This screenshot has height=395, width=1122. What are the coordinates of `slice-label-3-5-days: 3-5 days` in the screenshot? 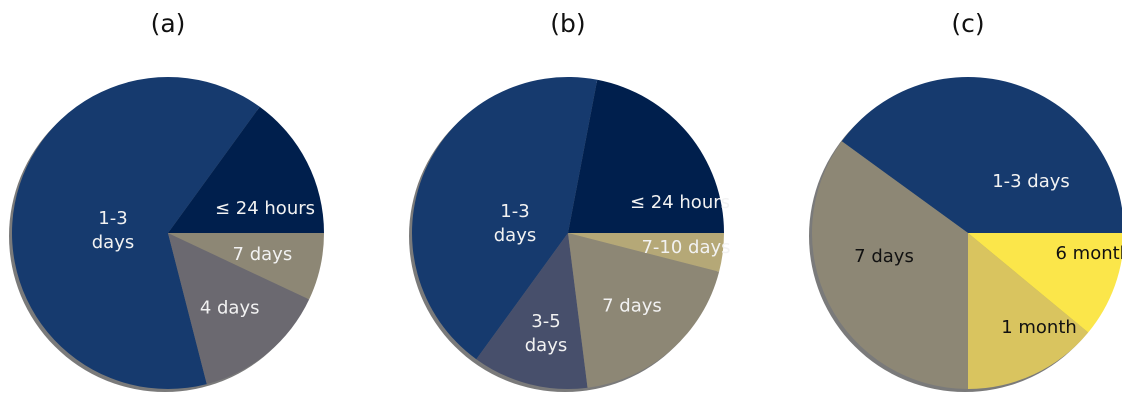 It's located at (546, 333).